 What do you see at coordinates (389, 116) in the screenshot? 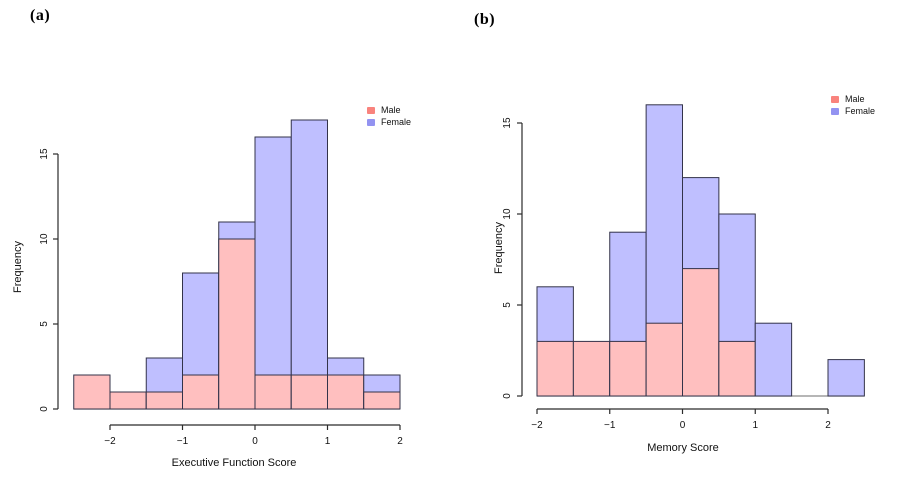
I see `panel-a-legend: Male Female` at bounding box center [389, 116].